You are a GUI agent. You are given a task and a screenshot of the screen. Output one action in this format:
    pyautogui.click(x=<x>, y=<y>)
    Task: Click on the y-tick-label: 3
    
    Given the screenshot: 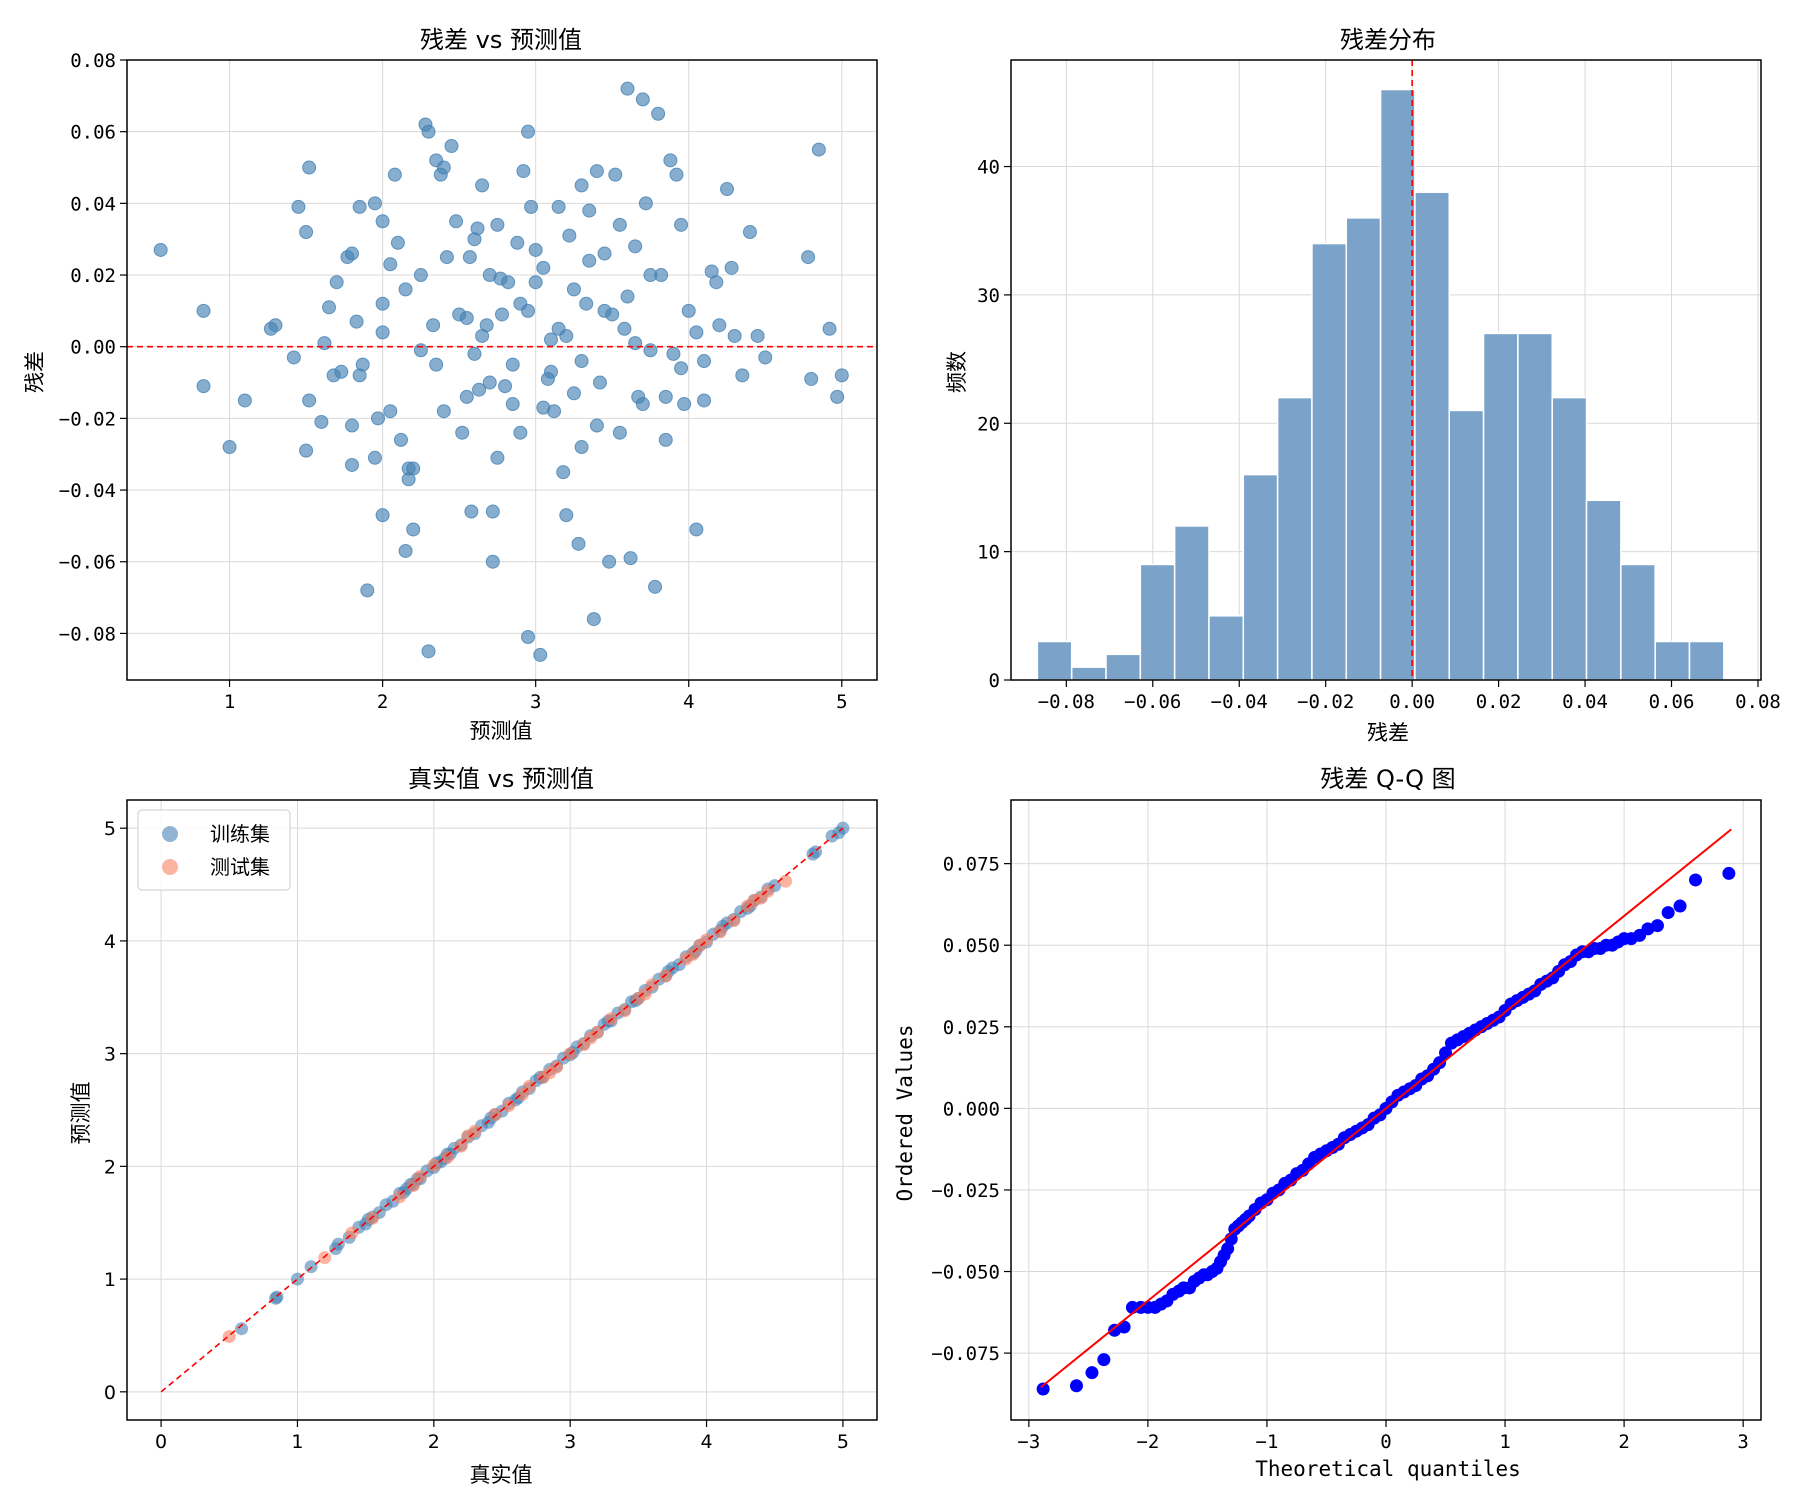 What is the action you would take?
    pyautogui.click(x=110, y=1055)
    